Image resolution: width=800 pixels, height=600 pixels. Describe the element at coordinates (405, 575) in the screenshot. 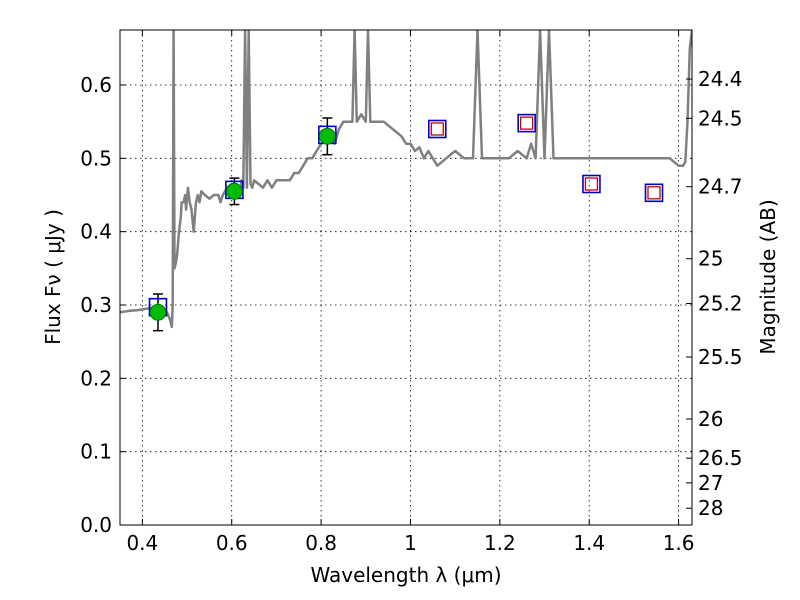

I see `x-axis-label: Wavelength λ (μm)` at that location.